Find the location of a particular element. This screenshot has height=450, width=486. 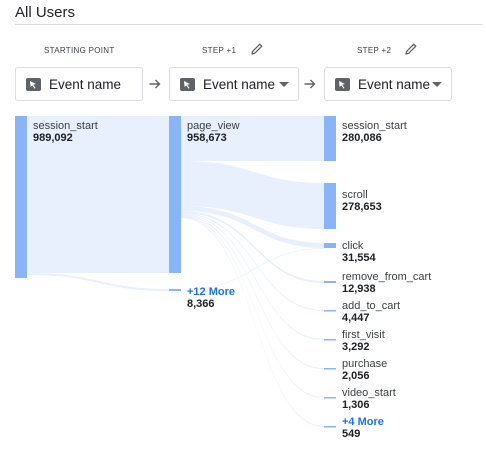

node-label-session-start-2: session_start 280,086 is located at coordinates (374, 132).